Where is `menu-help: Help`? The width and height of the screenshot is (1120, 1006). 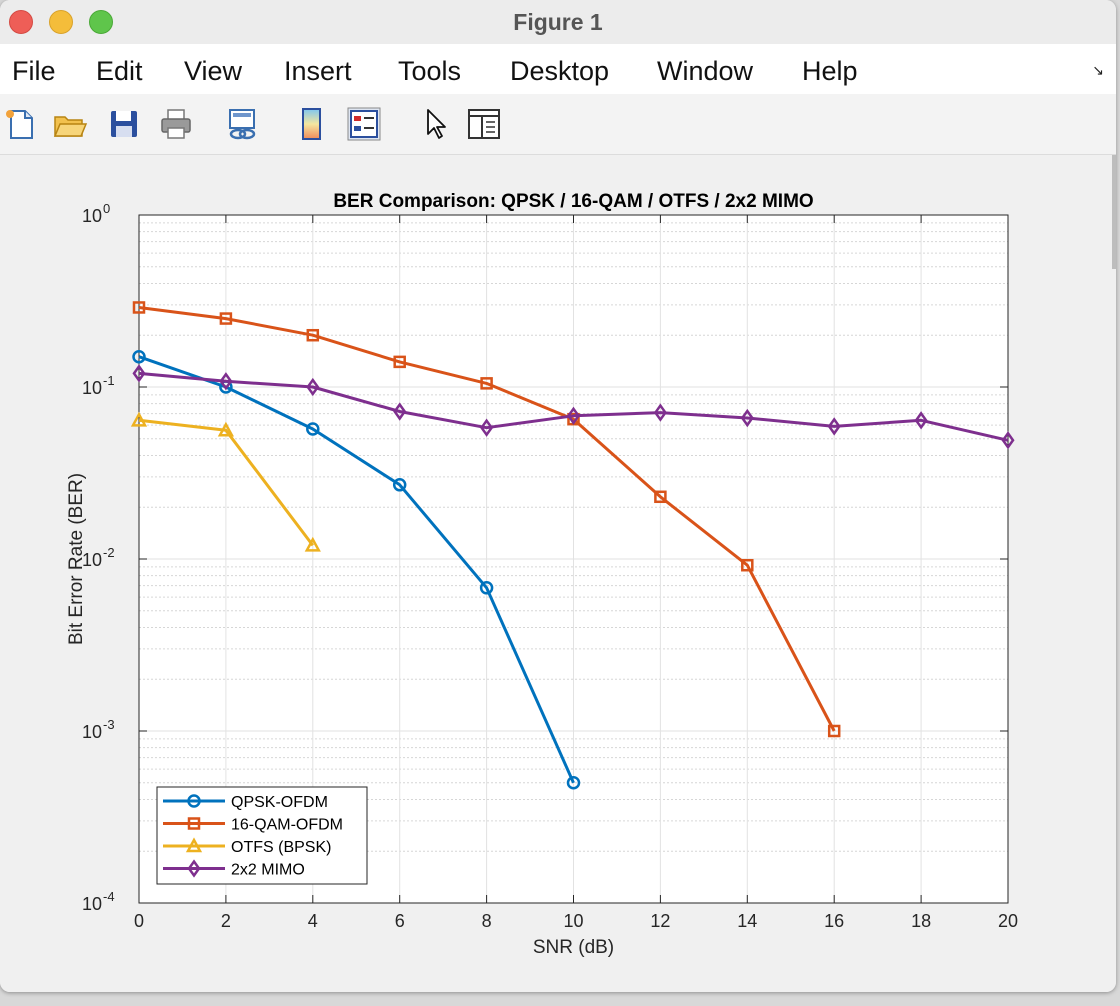
menu-help: Help is located at coordinates (830, 71).